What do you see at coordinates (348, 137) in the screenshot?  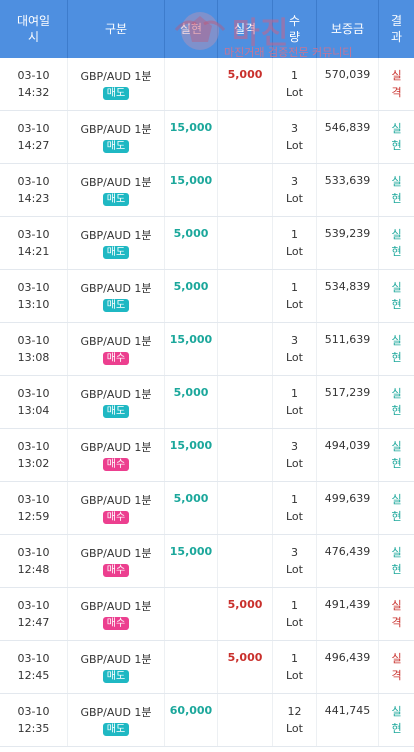 I see `deposit-cell: 546,839` at bounding box center [348, 137].